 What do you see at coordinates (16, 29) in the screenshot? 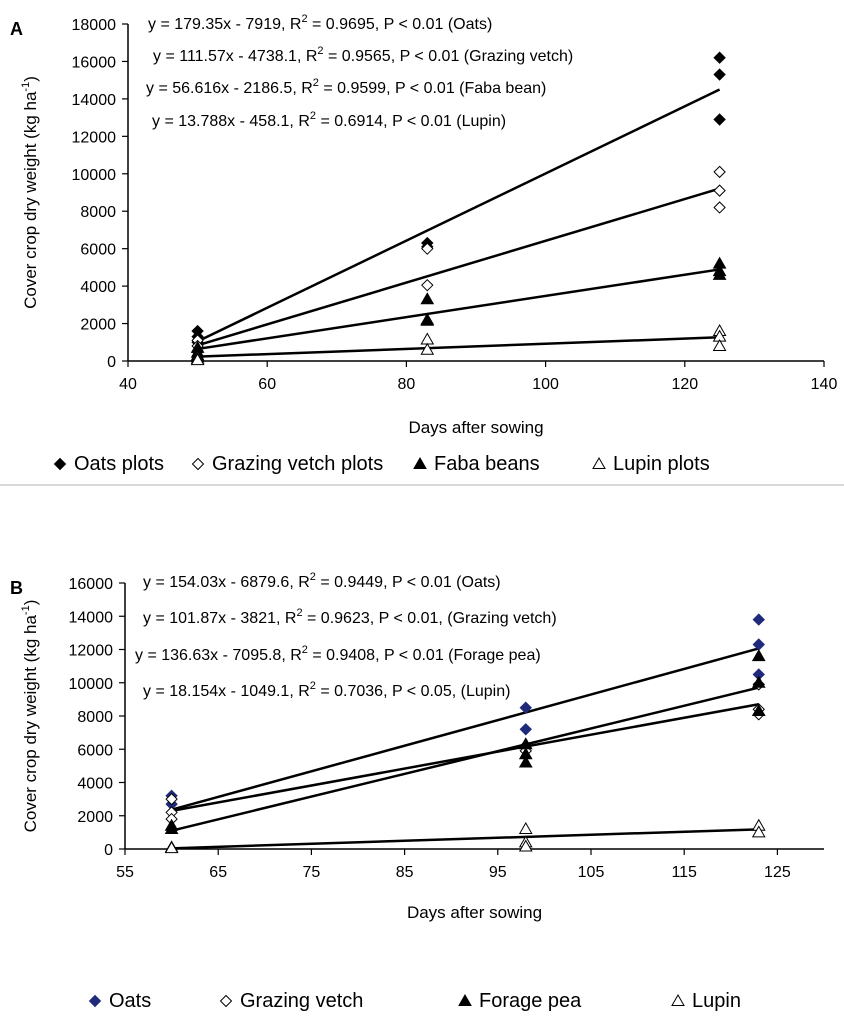
I see `panel-label: A` at bounding box center [16, 29].